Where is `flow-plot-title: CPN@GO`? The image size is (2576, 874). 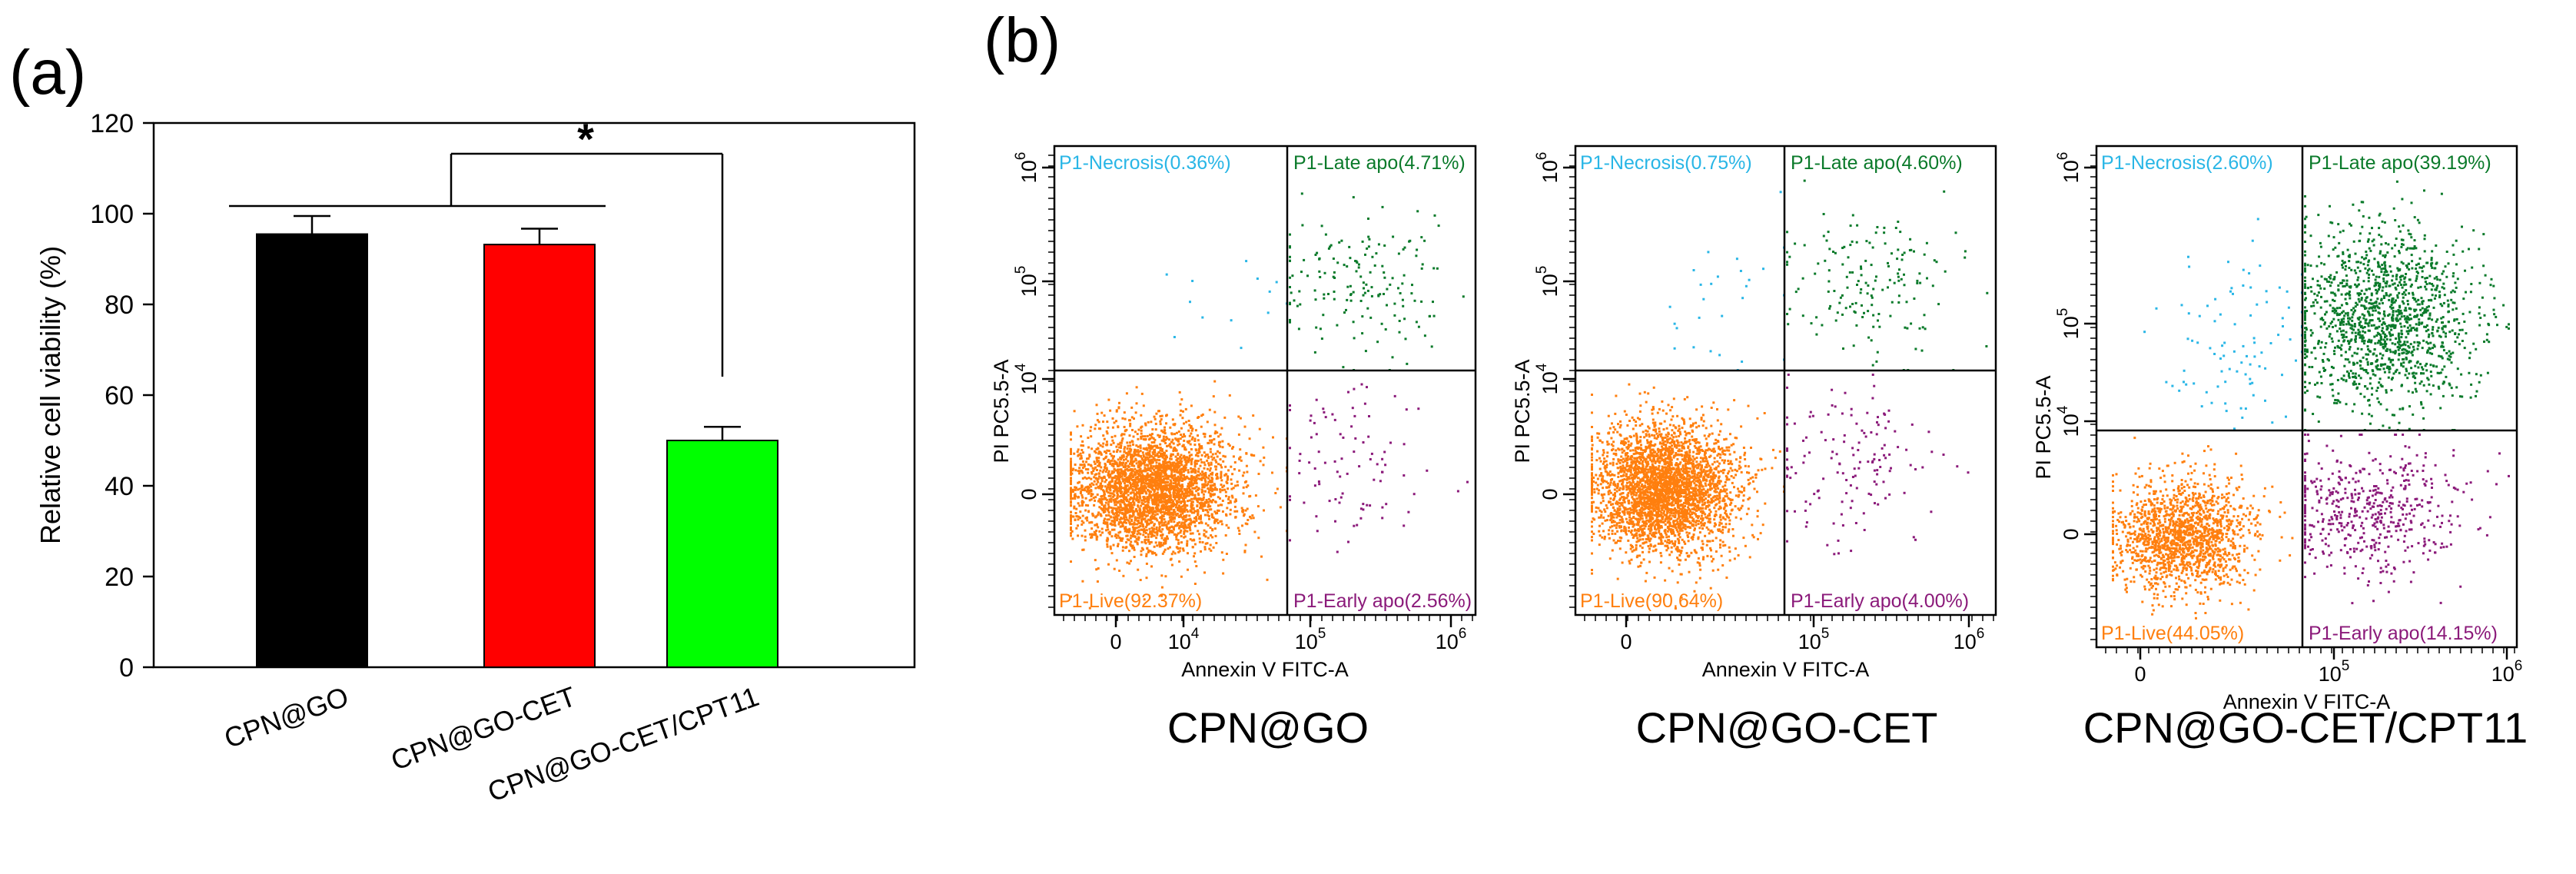 flow-plot-title: CPN@GO is located at coordinates (1268, 727).